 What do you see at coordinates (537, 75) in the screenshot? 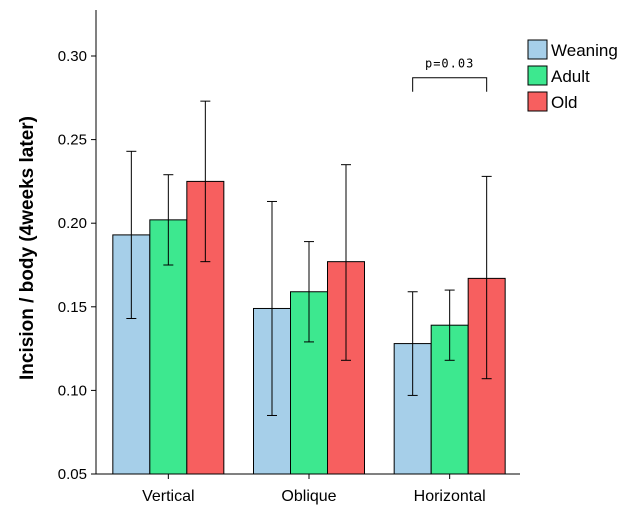
I see `legend-swatch-adult` at bounding box center [537, 75].